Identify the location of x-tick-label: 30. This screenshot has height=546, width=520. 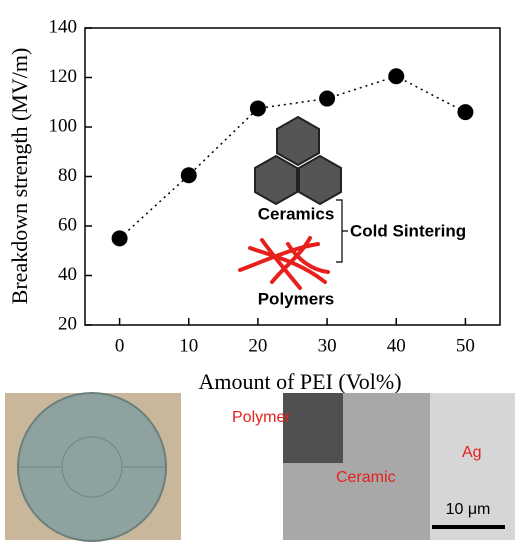
(327, 345).